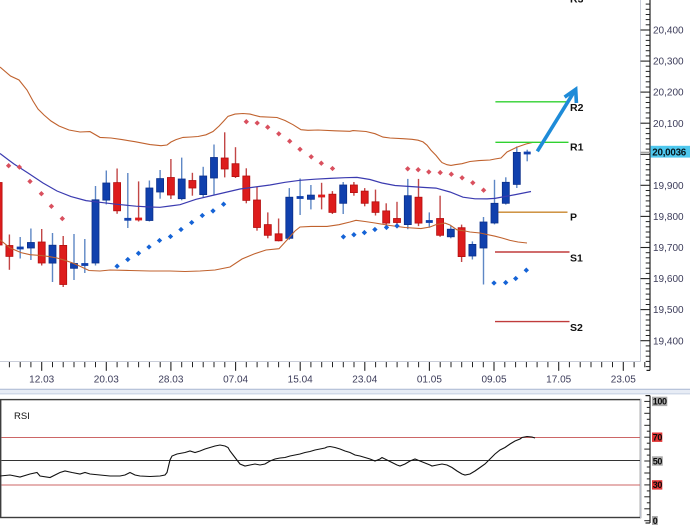 This screenshot has height=525, width=690. I want to click on svg-text: R2, so click(577, 108).